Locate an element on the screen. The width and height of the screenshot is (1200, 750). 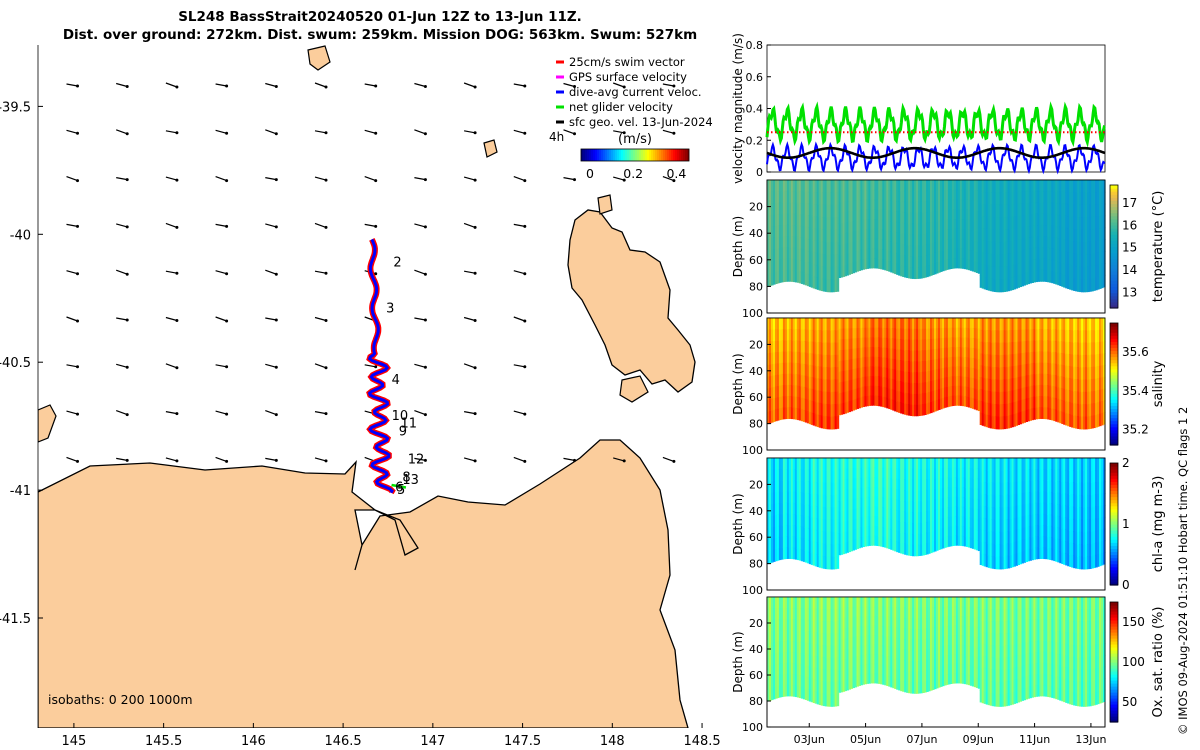
legend-label: net glider velocity is located at coordinates (621, 107).